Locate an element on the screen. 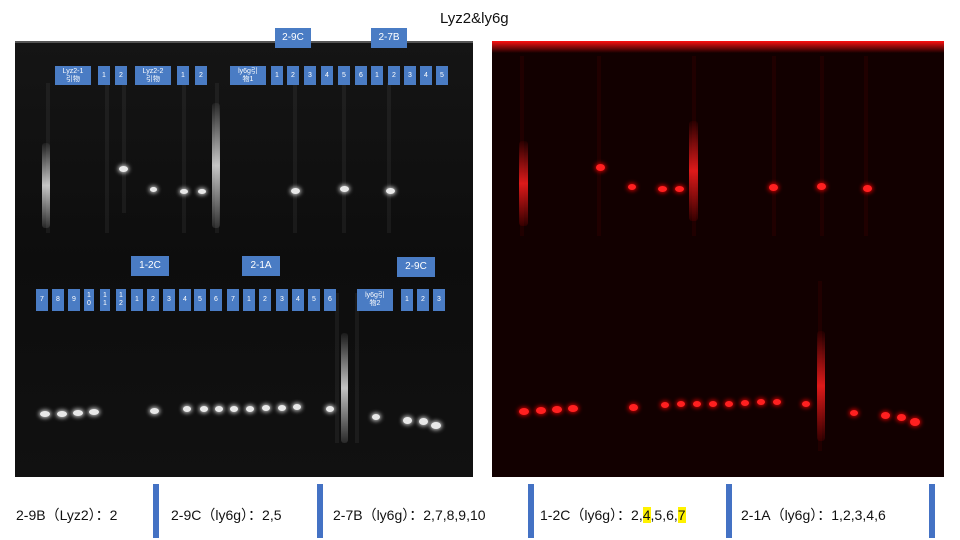 This screenshot has height=540, width=960. result-2-7B: 2-7B（ly6g）：2,7,8,9,10 is located at coordinates (409, 515).